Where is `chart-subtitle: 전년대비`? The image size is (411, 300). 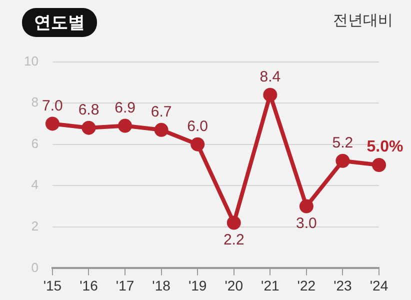
chart-subtitle: 전년대비 is located at coordinates (363, 20).